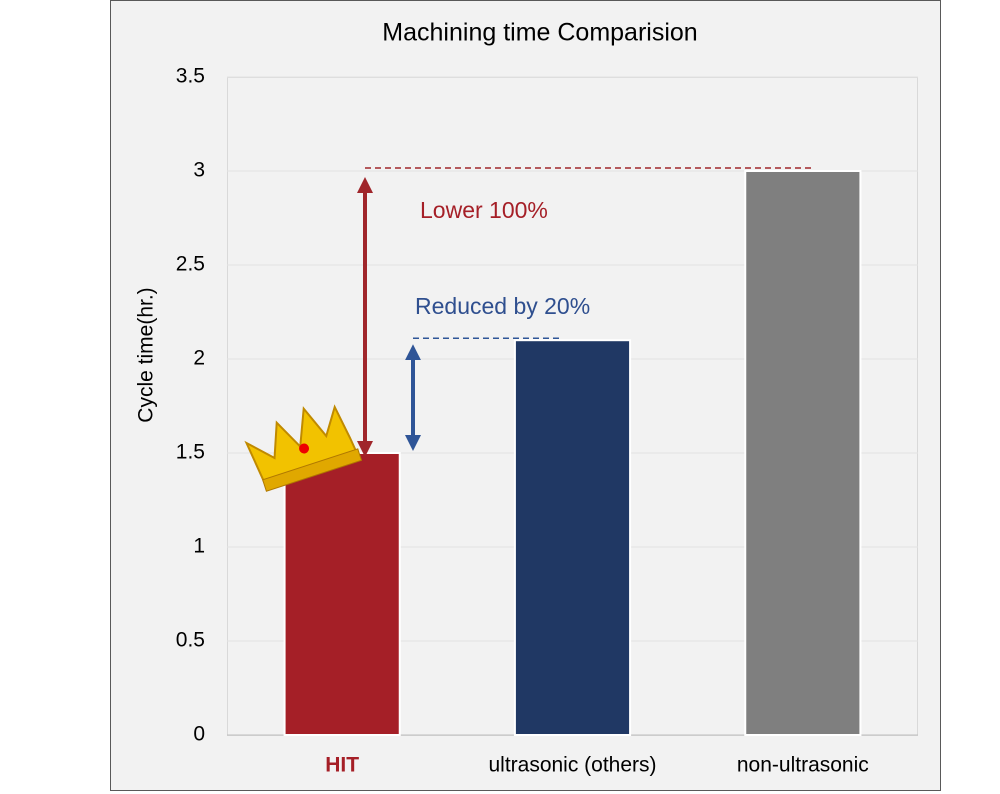 The height and width of the screenshot is (794, 1000). I want to click on y-tick-label: 1.5, so click(190, 452).